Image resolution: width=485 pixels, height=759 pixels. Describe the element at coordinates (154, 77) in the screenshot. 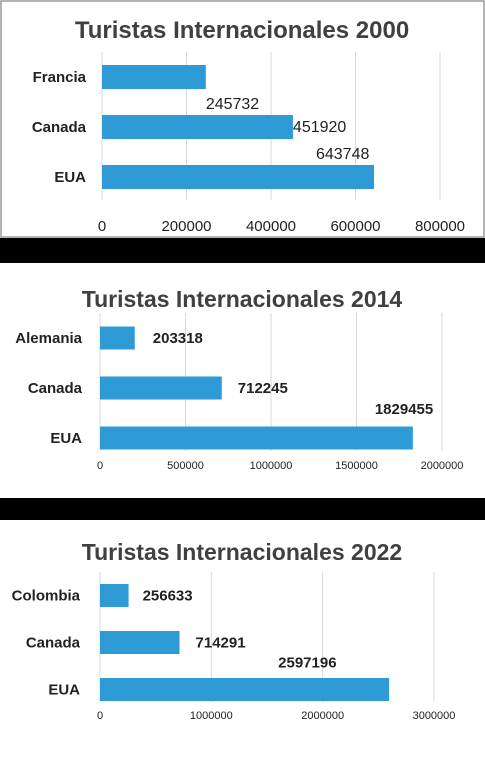

I see `bar-francia` at that location.